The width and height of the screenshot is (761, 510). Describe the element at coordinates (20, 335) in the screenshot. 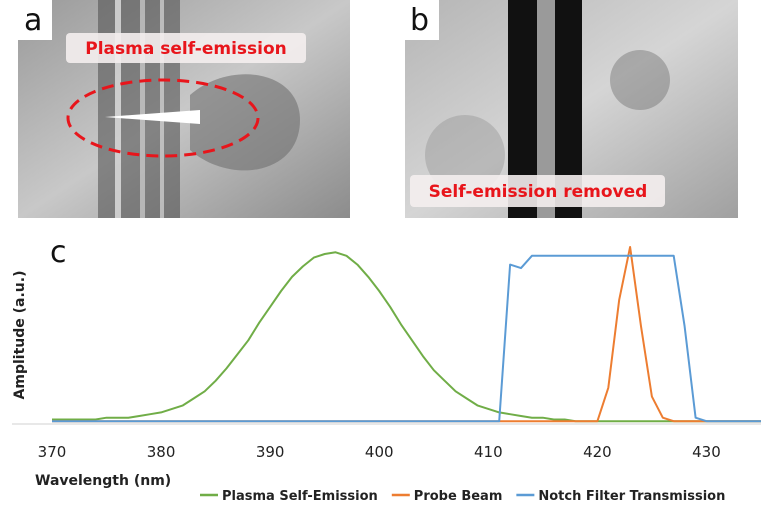

I see `y-axis-label: Amplitude (a.u.)` at that location.